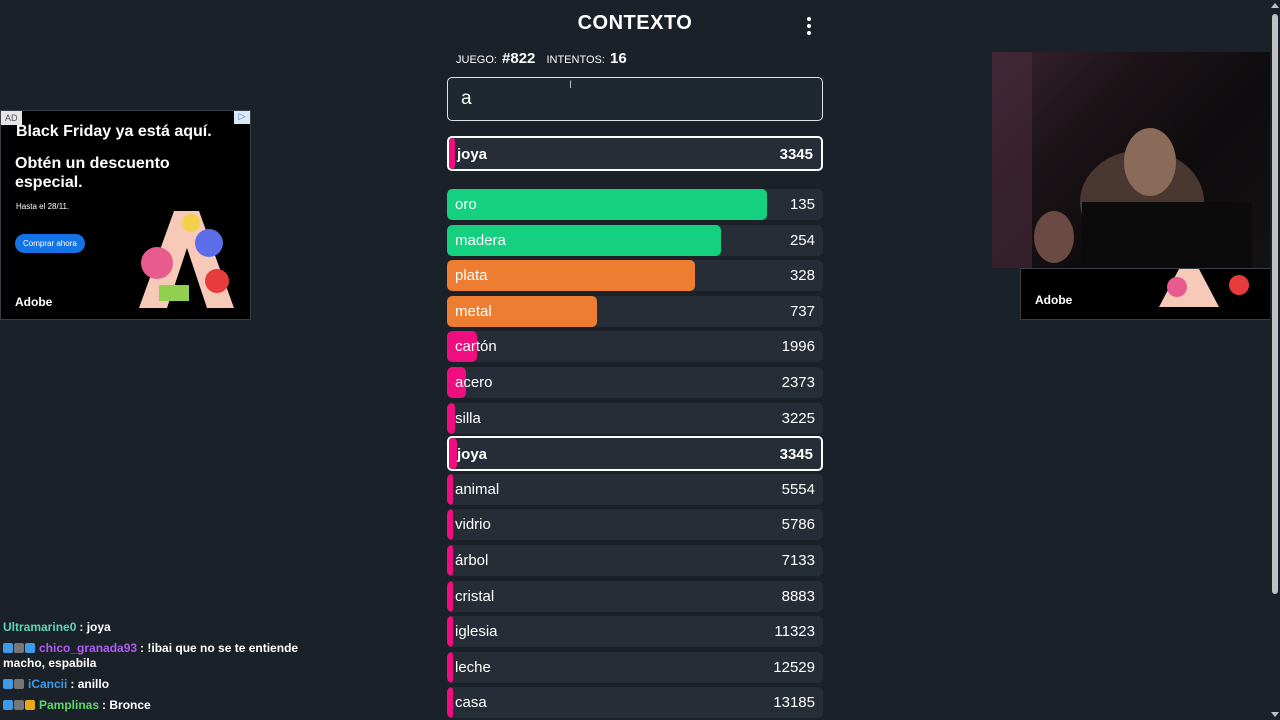 The height and width of the screenshot is (720, 1280). What do you see at coordinates (126, 705) in the screenshot?
I see `chat-text: : Bronce` at bounding box center [126, 705].